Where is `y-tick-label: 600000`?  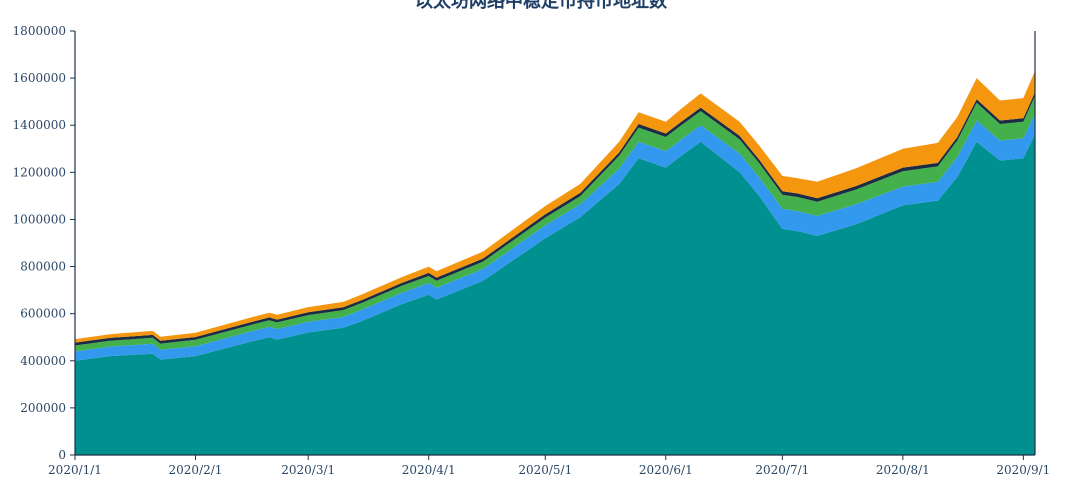 y-tick-label: 600000 is located at coordinates (43, 314).